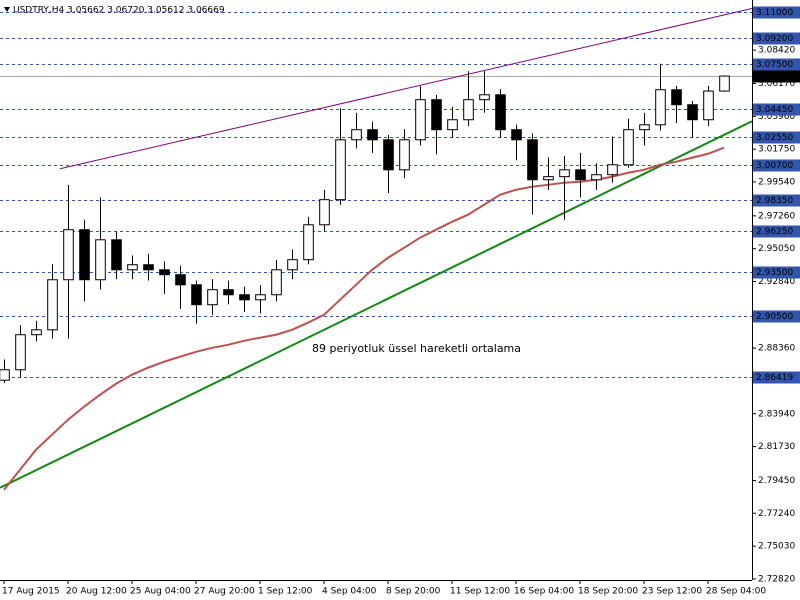 The width and height of the screenshot is (800, 600). What do you see at coordinates (416, 348) in the screenshot?
I see `annotation: 89 periyotluk üssel hareketli ortalama` at bounding box center [416, 348].